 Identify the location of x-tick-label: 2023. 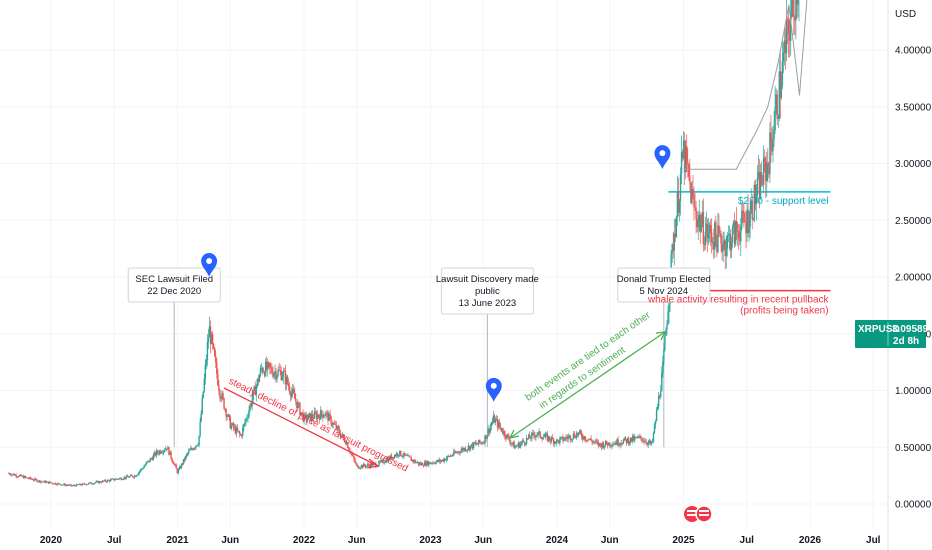
(430, 540).